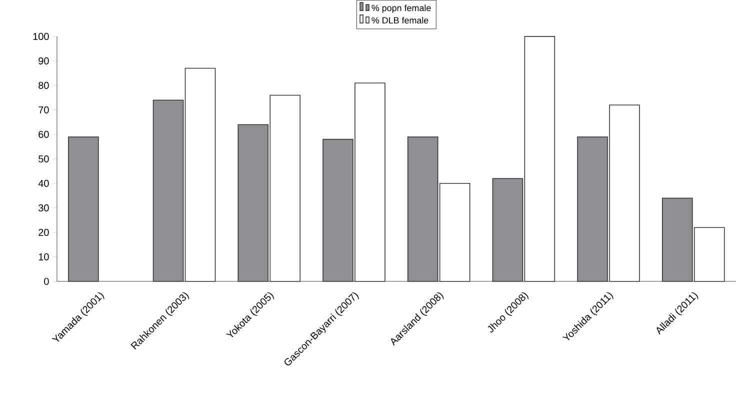 The image size is (736, 405). What do you see at coordinates (43, 232) in the screenshot?
I see `y-tick-label: 20` at bounding box center [43, 232].